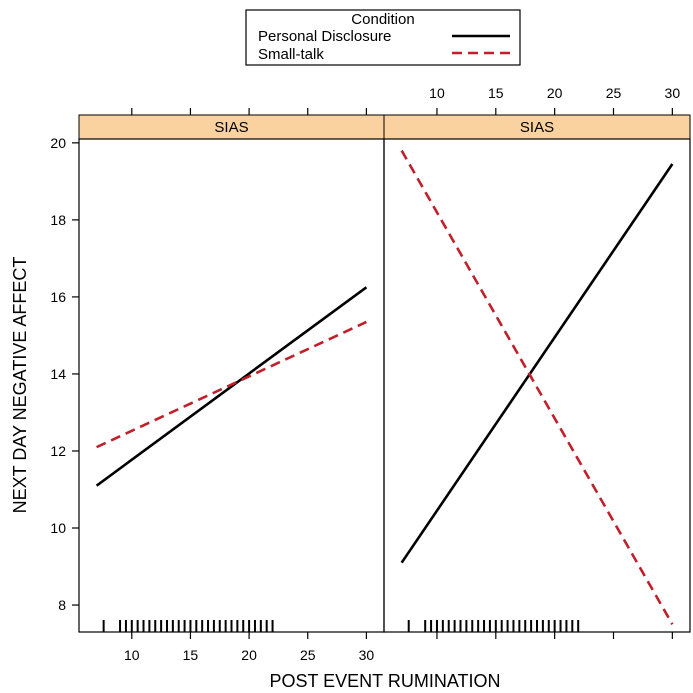  What do you see at coordinates (291, 54) in the screenshot?
I see `legend-label-small-talk: Small-talk` at bounding box center [291, 54].